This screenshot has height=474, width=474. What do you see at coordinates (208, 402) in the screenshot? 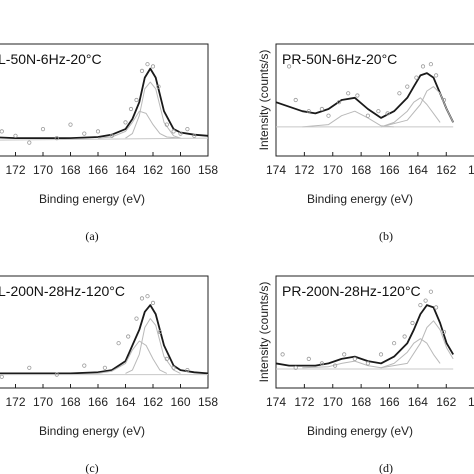
I see `x-tick-label: 158` at bounding box center [208, 402].